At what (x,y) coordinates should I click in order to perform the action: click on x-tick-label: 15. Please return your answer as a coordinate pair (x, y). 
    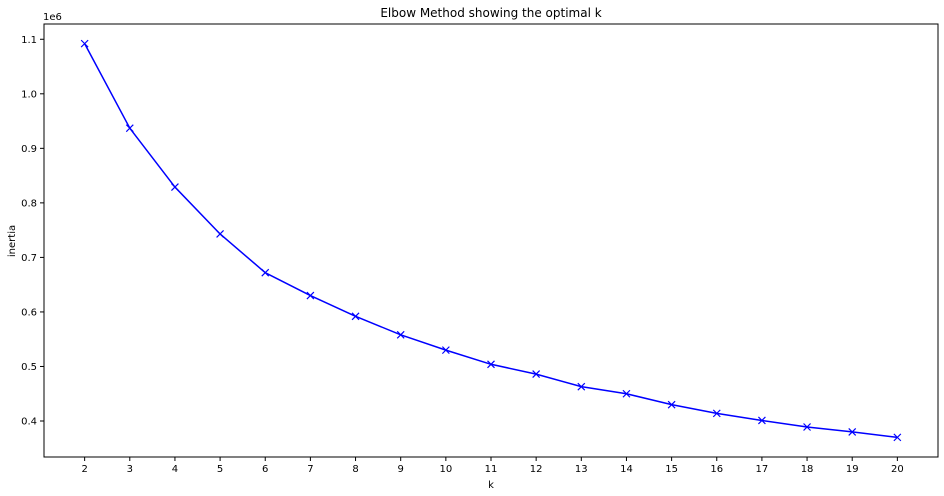
    Looking at the image, I should click on (671, 469).